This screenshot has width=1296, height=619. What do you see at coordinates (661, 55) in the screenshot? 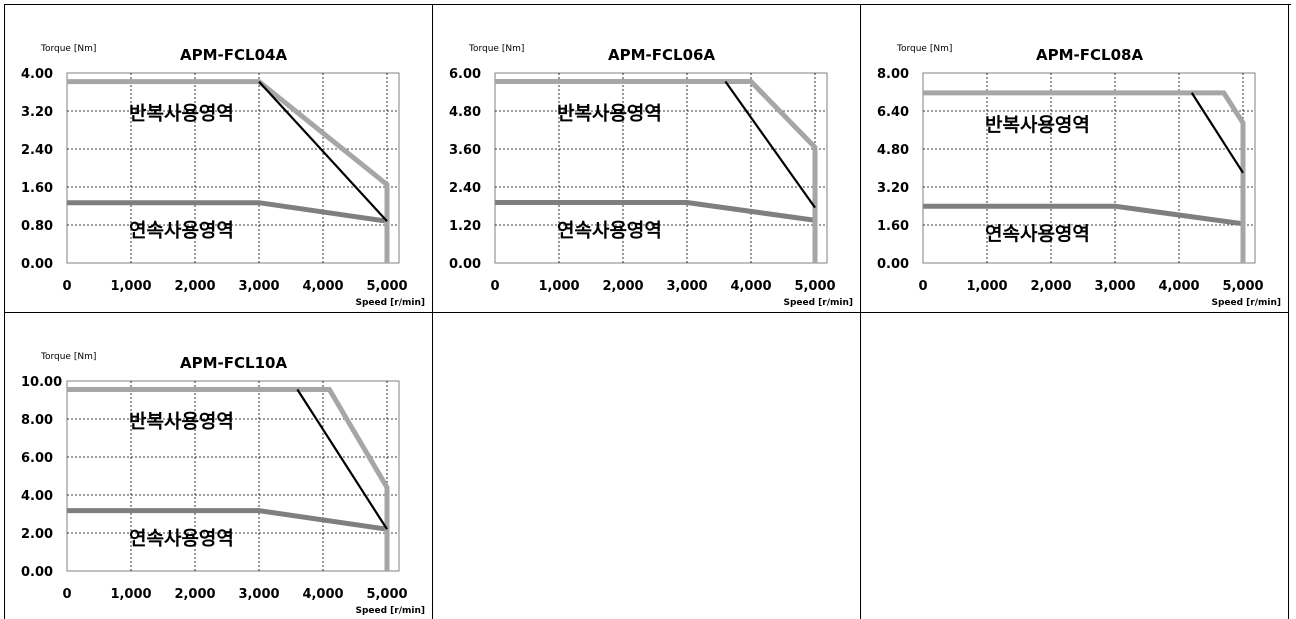
I see `chart-title: APM-FCL06A` at bounding box center [661, 55].